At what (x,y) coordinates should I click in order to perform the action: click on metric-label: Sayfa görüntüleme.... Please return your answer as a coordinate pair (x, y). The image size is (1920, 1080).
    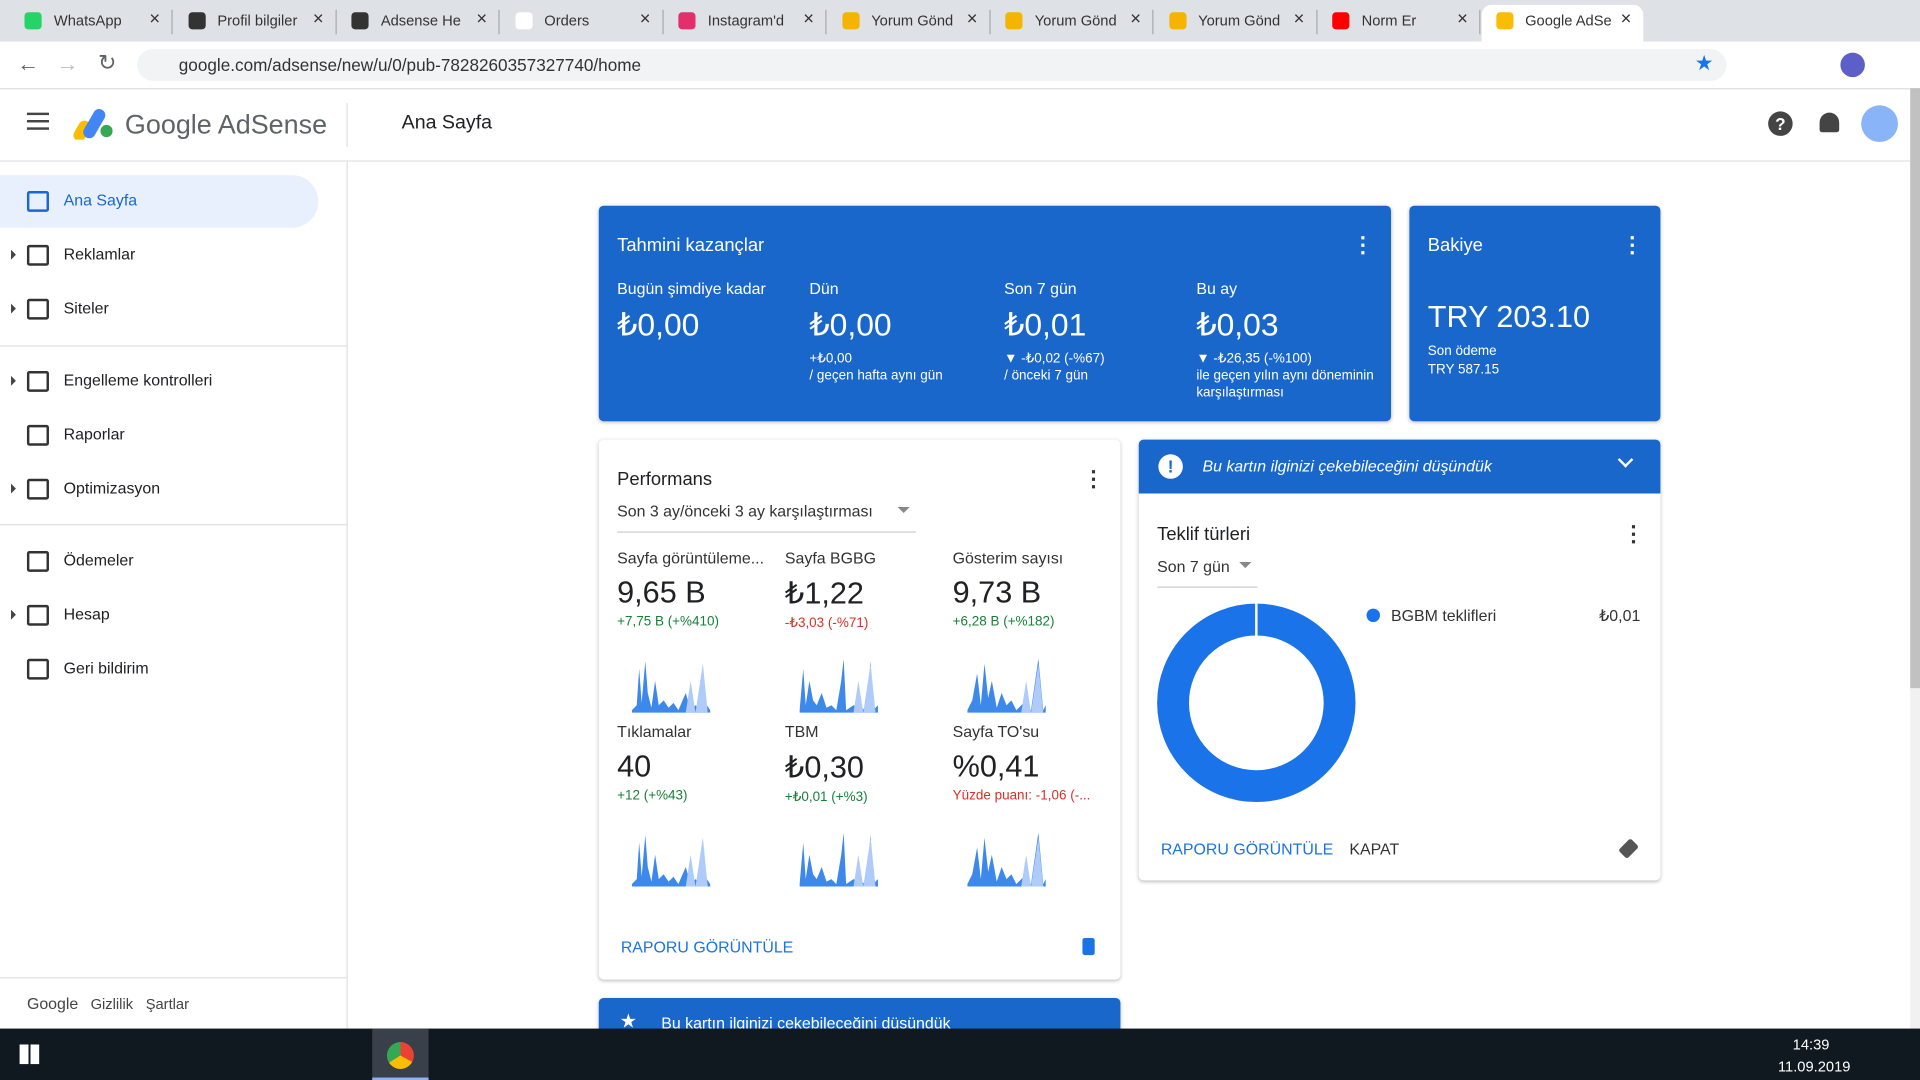
    Looking at the image, I should click on (691, 557).